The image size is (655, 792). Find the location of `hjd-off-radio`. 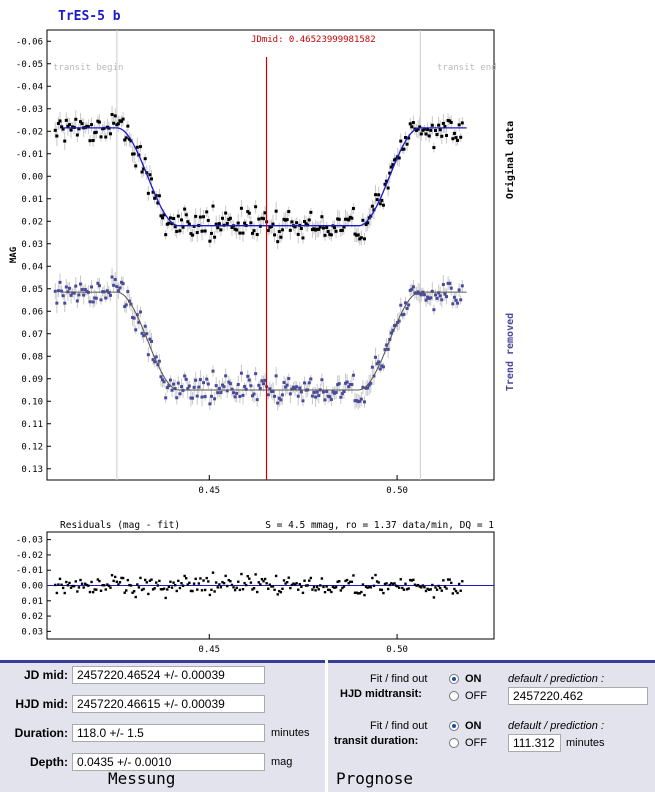

hjd-off-radio is located at coordinates (454, 696).